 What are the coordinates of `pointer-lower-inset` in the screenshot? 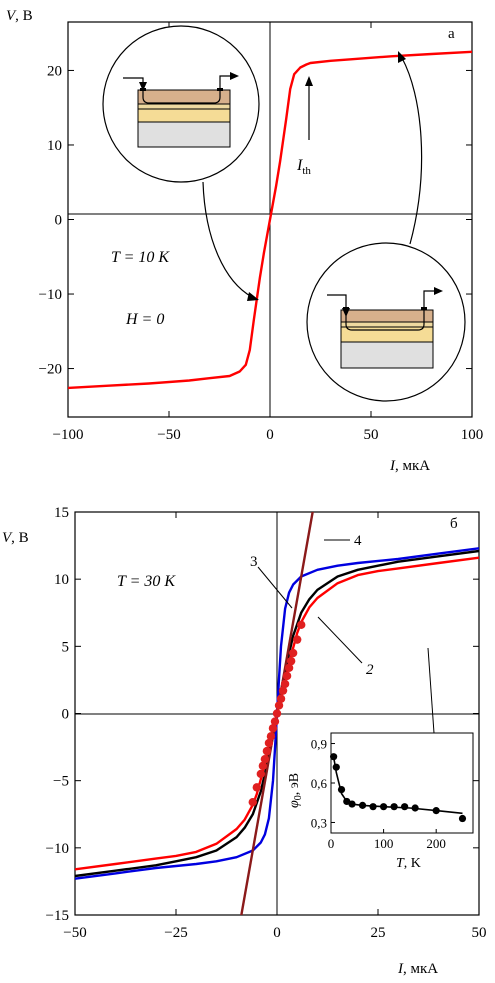 It's located at (412, 151).